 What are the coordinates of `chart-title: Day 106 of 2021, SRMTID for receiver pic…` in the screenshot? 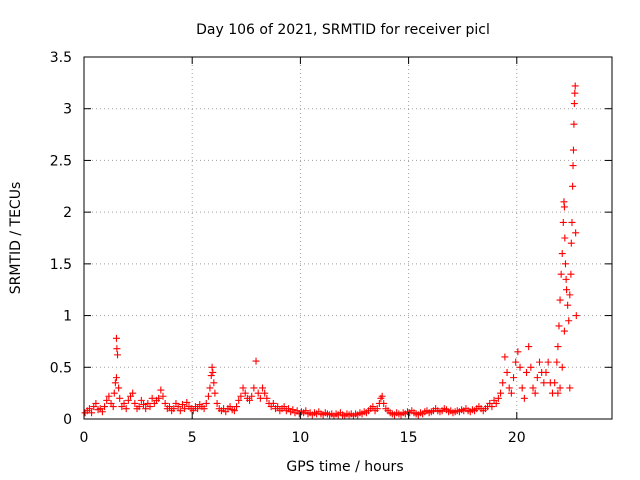 It's located at (343, 30).